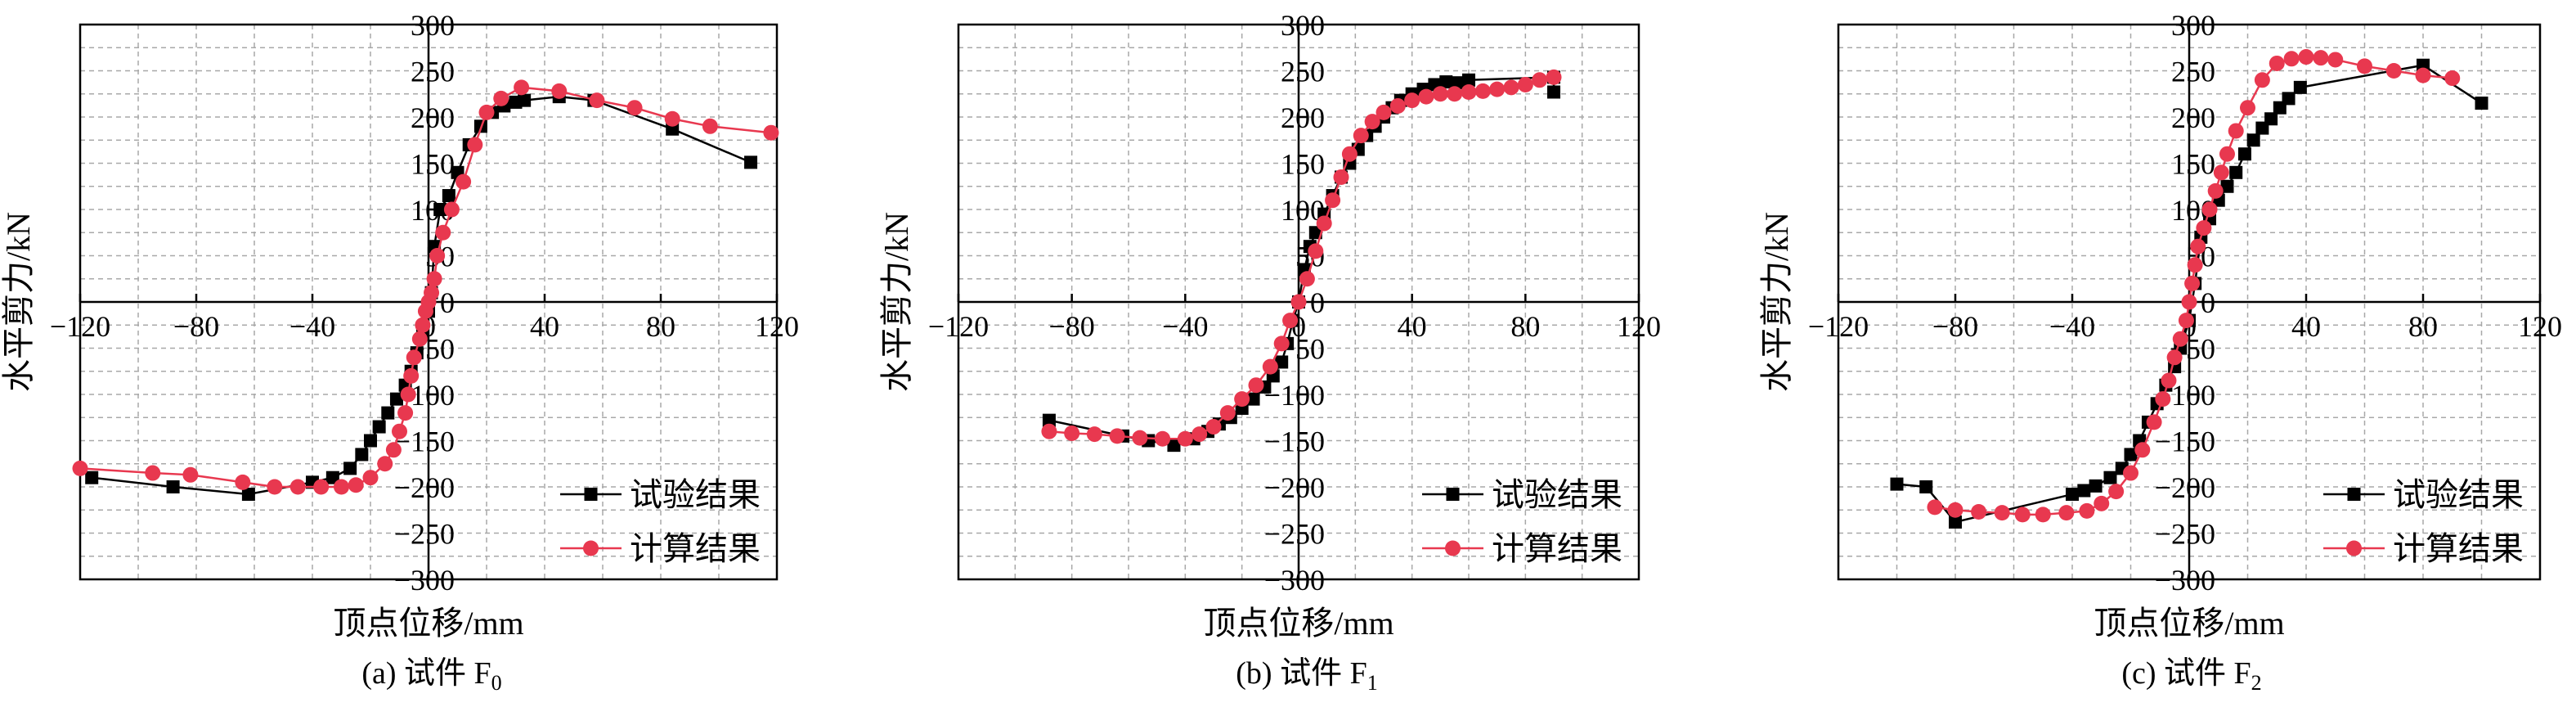 The height and width of the screenshot is (716, 2576). Describe the element at coordinates (2185, 534) in the screenshot. I see `y-tick-label: −250` at that location.